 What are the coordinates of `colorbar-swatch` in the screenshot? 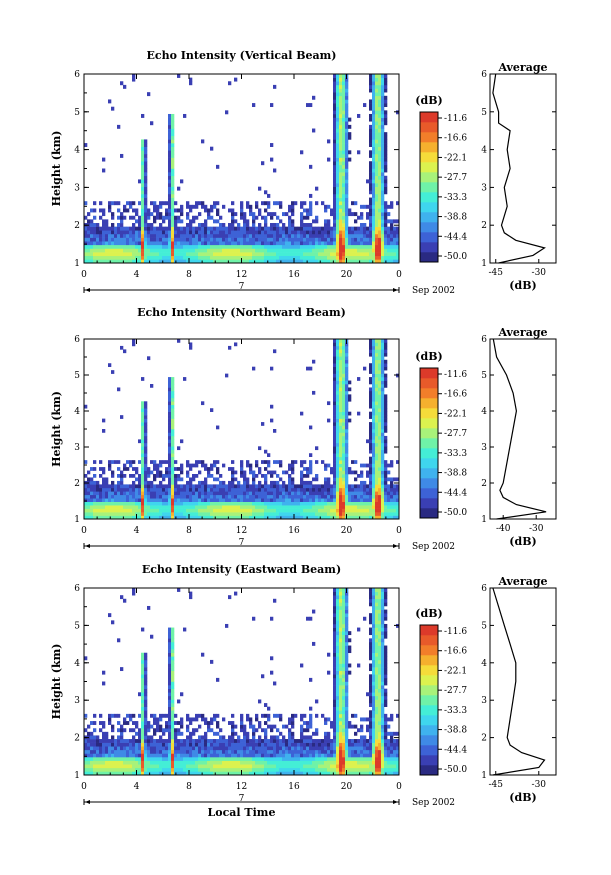 It's located at (429, 237).